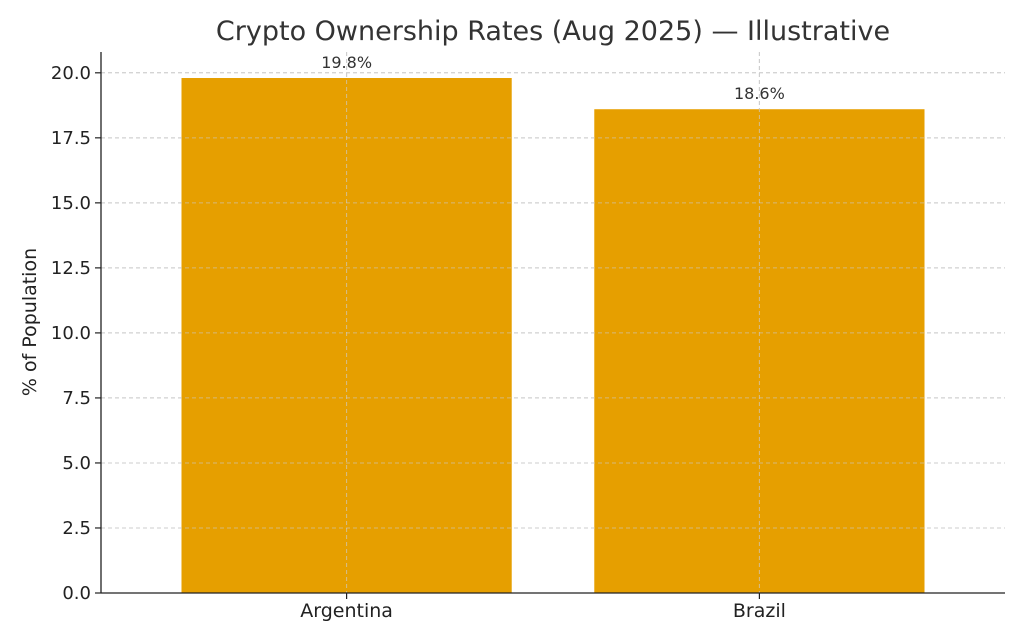 The height and width of the screenshot is (640, 1024). What do you see at coordinates (346, 611) in the screenshot?
I see `x-tick-label: Argentina` at bounding box center [346, 611].